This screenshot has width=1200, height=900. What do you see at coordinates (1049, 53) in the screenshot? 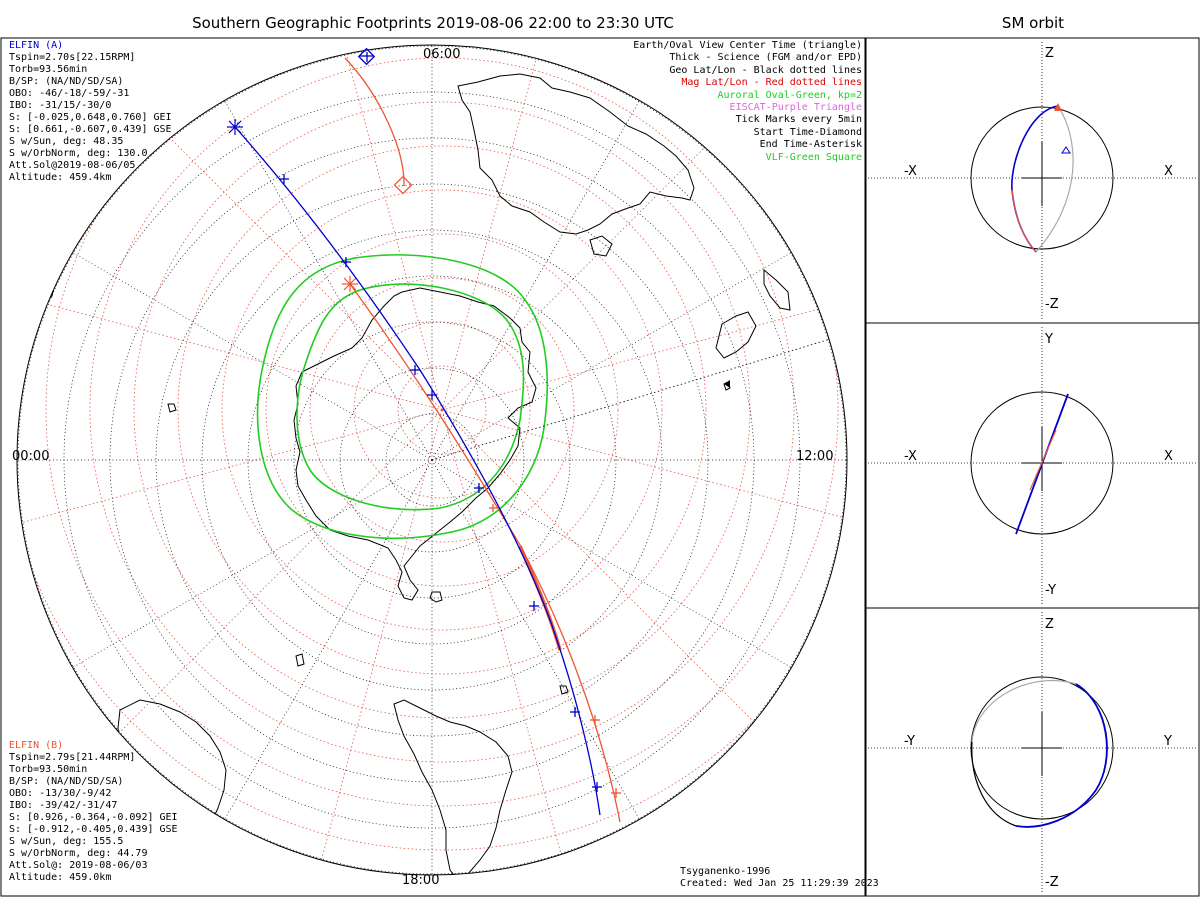
I see `sm1-v-pos: Z` at bounding box center [1049, 53].